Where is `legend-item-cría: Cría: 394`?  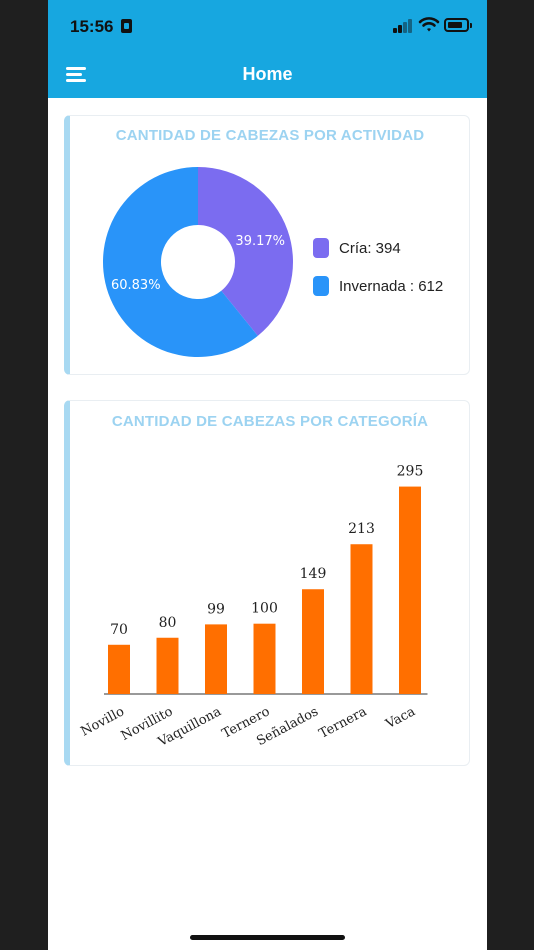 legend-item-cría: Cría: 394 is located at coordinates (357, 248).